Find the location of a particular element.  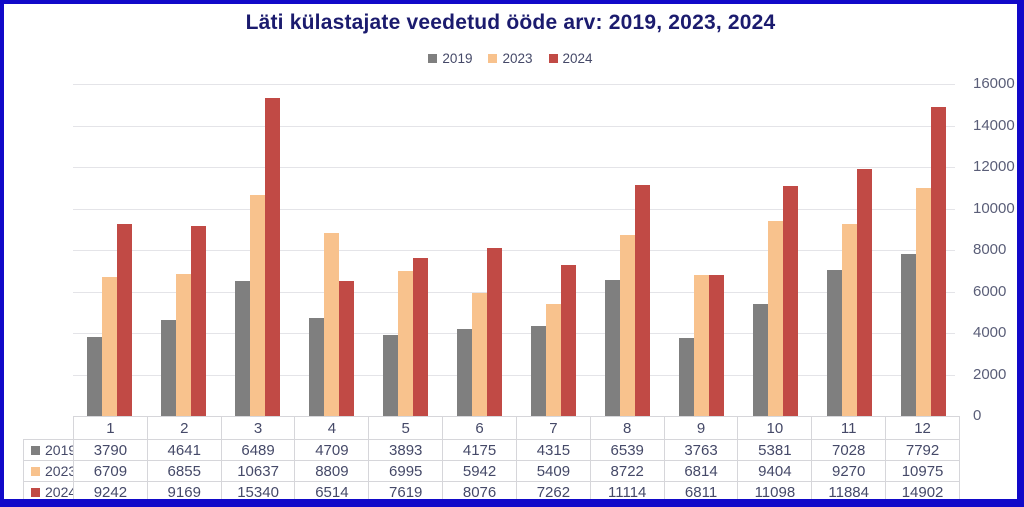

y-tick-label: 16000 is located at coordinates (994, 83).